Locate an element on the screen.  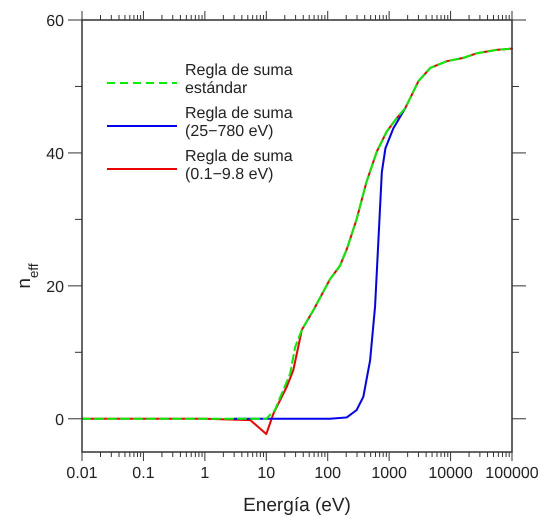
legend-label: Regla de suma (25−780 eV) is located at coordinates (239, 122).